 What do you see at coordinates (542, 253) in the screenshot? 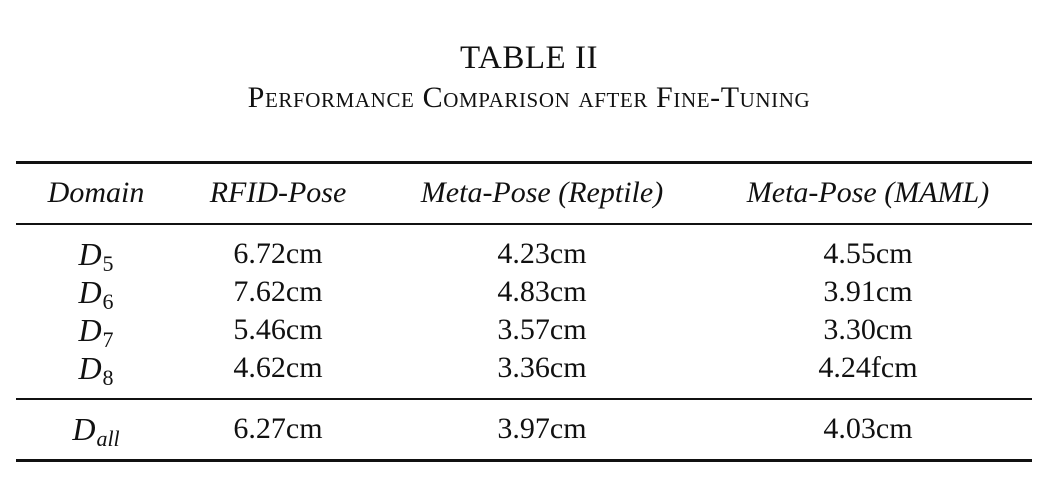
I see `reptile-value: 4.23cm` at bounding box center [542, 253].